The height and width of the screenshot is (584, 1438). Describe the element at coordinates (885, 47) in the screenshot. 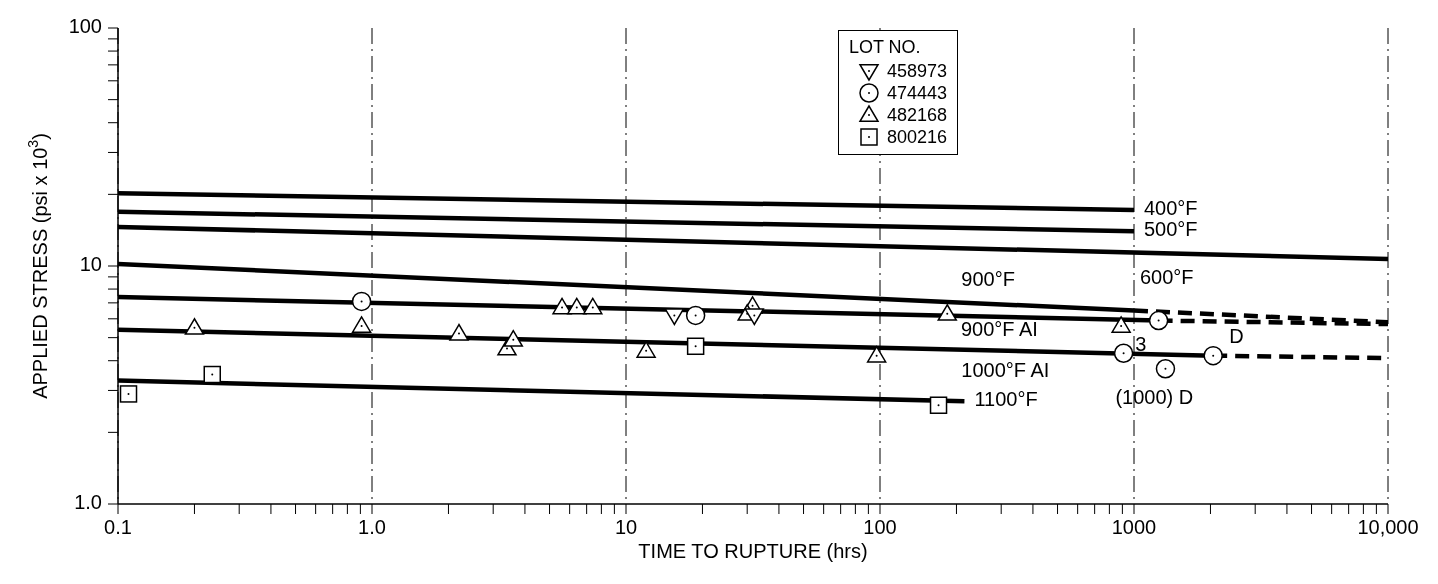

I see `legend-title: LOT NO.` at that location.